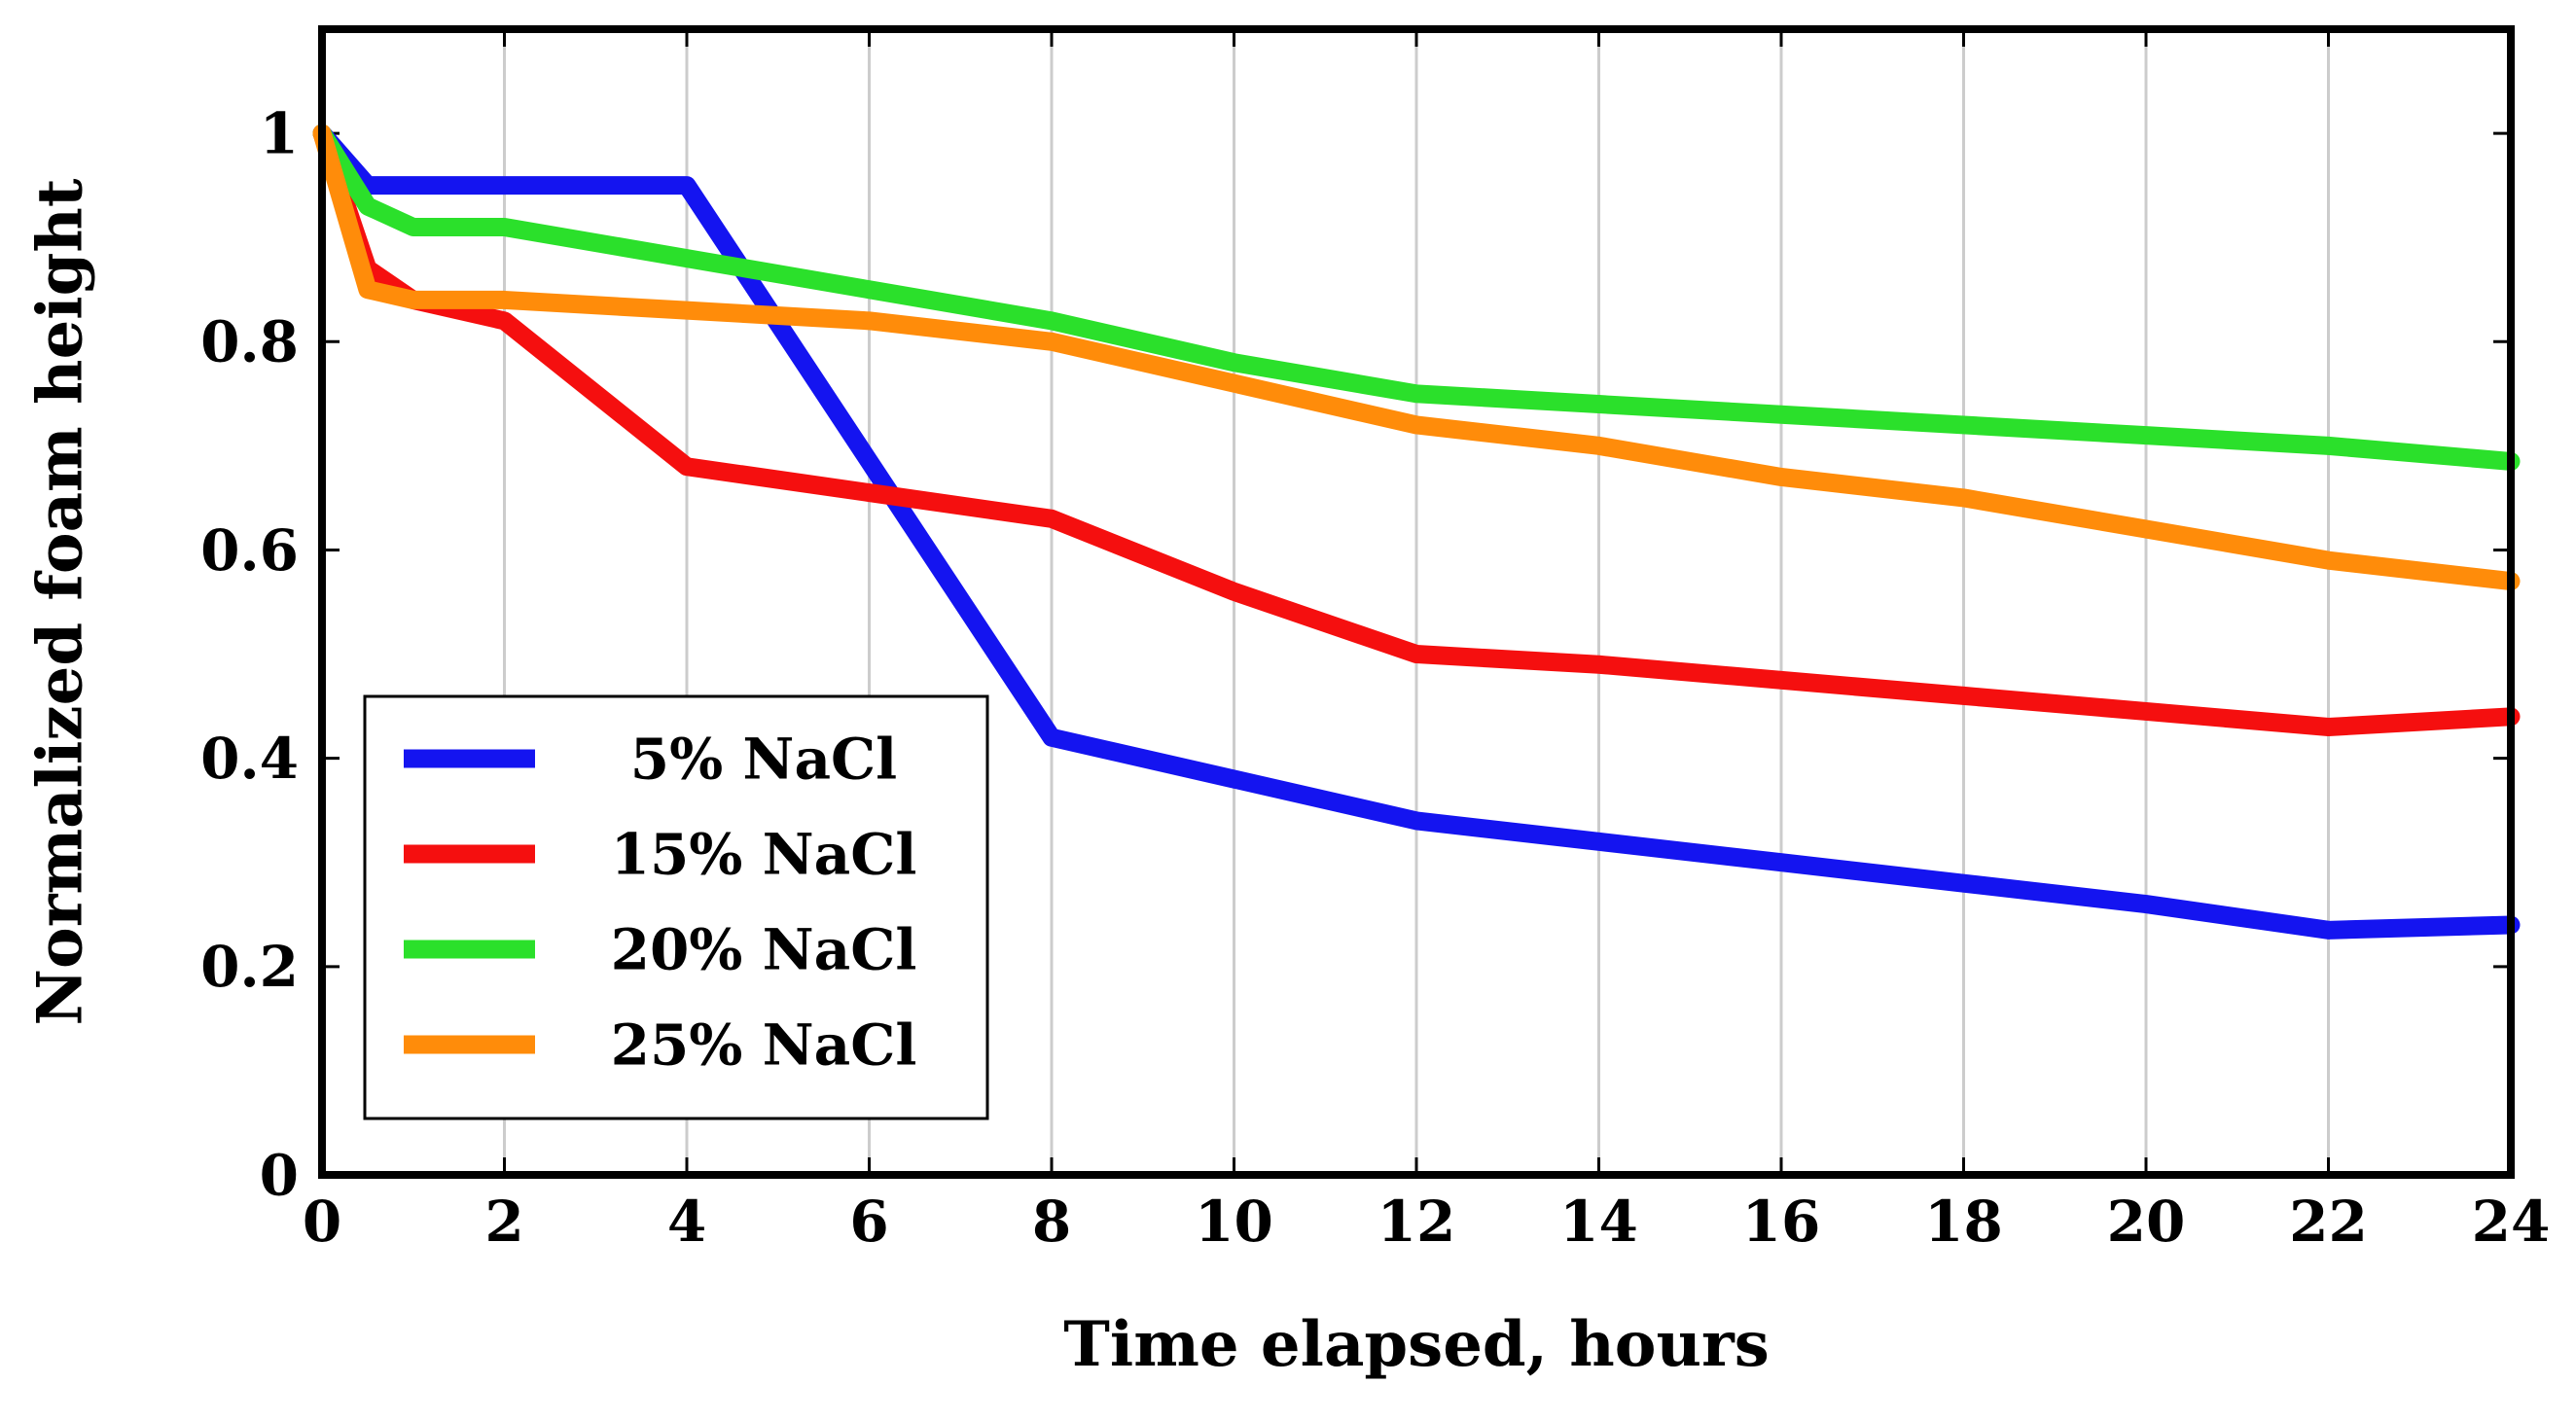 This screenshot has width=2576, height=1420. I want to click on x-axis-label: Time elapsed, hours, so click(1416, 1344).